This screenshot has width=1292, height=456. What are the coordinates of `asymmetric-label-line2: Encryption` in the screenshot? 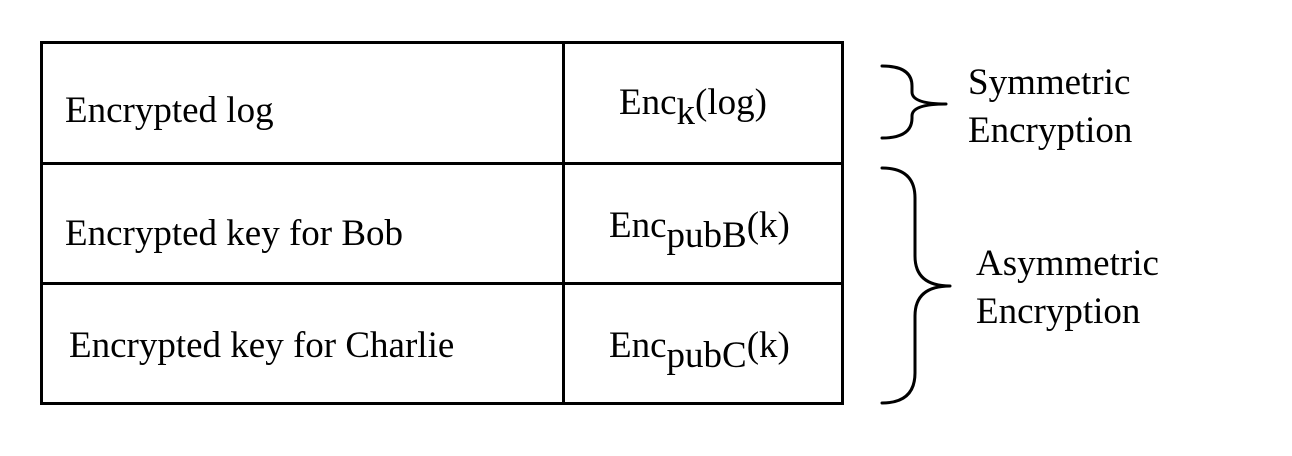 It's located at (1058, 311).